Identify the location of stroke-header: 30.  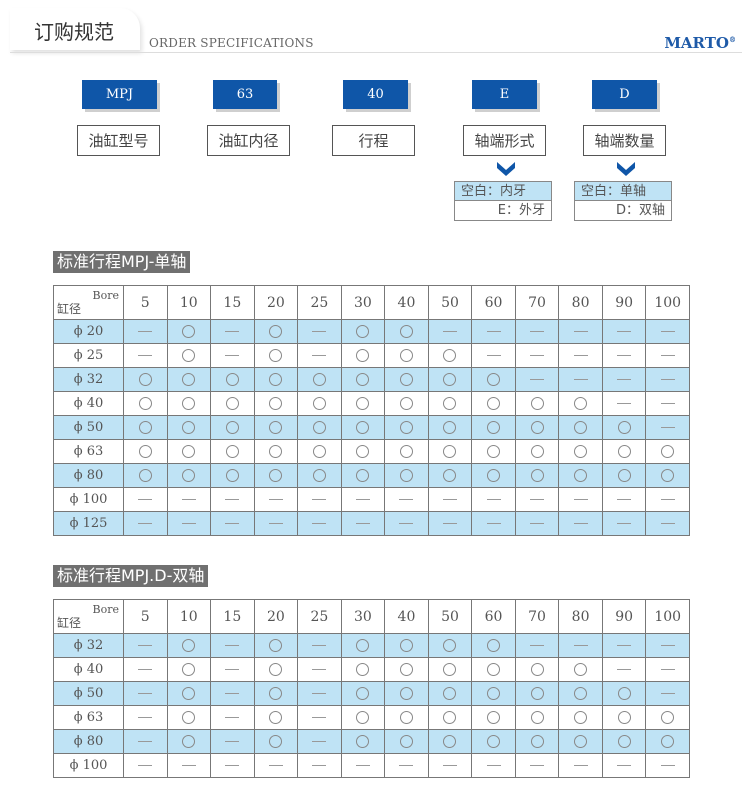
(363, 616).